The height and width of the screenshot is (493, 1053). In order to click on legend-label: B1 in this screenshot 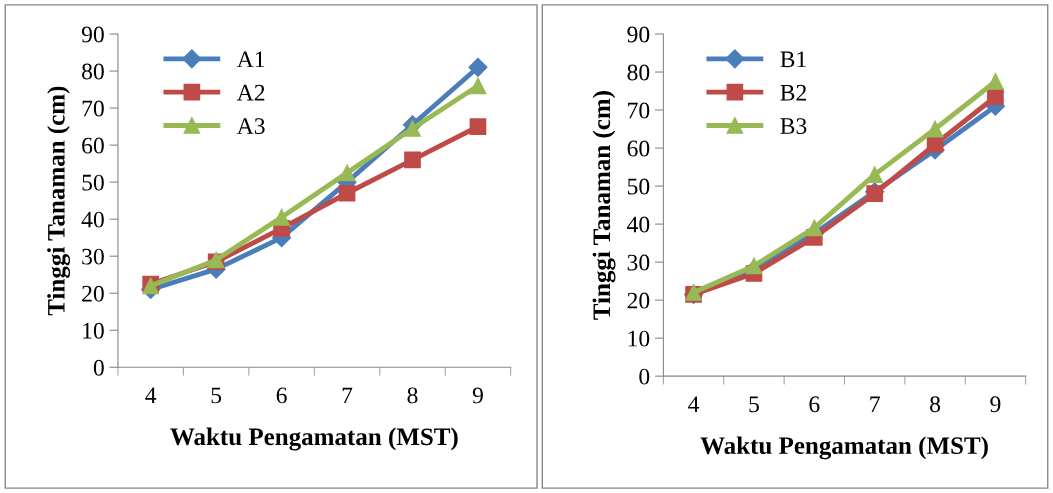, I will do `click(793, 59)`.